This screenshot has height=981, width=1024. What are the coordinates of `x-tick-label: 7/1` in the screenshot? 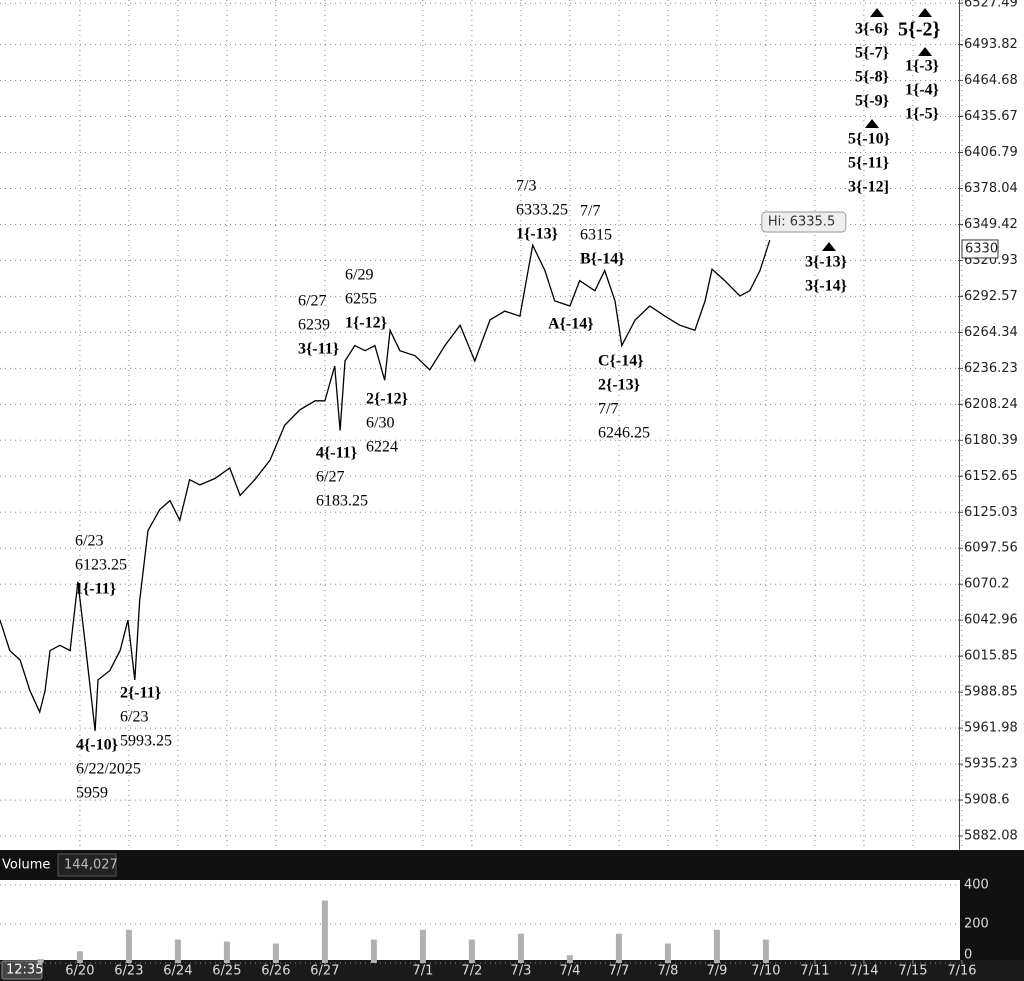 It's located at (422, 971).